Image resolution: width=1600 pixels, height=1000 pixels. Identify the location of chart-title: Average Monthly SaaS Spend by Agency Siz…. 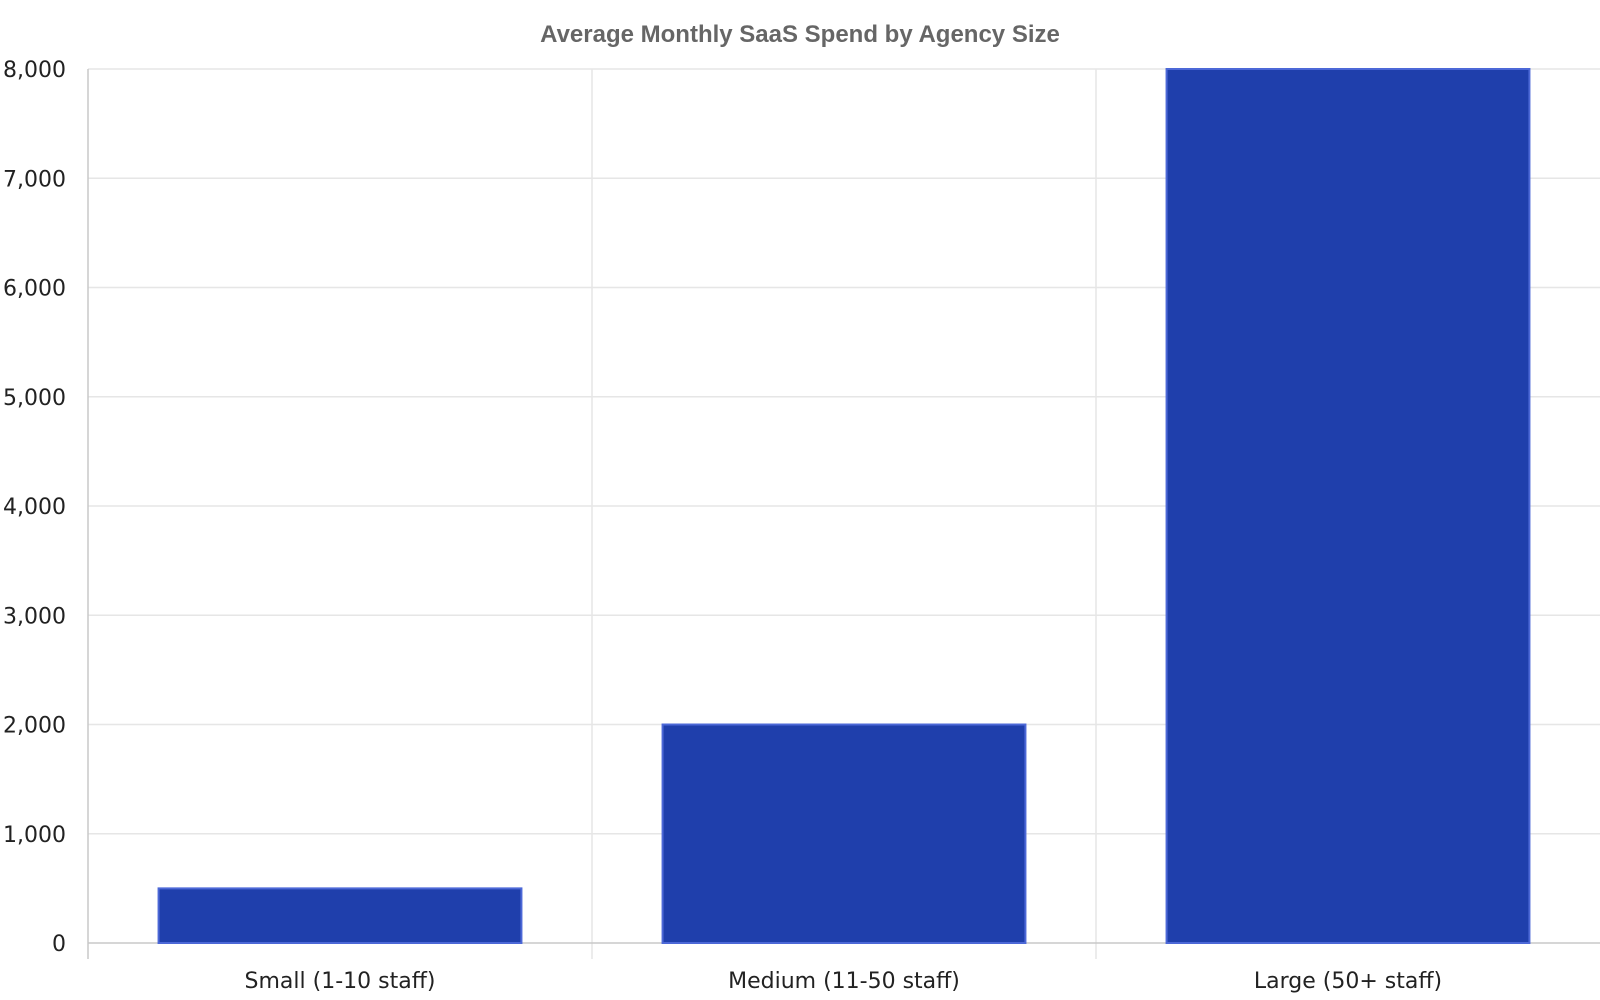
(800, 34).